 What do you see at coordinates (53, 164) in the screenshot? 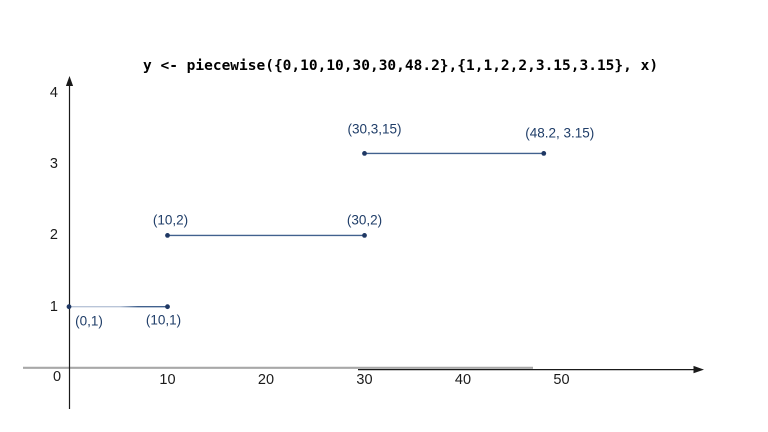
I see `y-tick-label-3: 3` at bounding box center [53, 164].